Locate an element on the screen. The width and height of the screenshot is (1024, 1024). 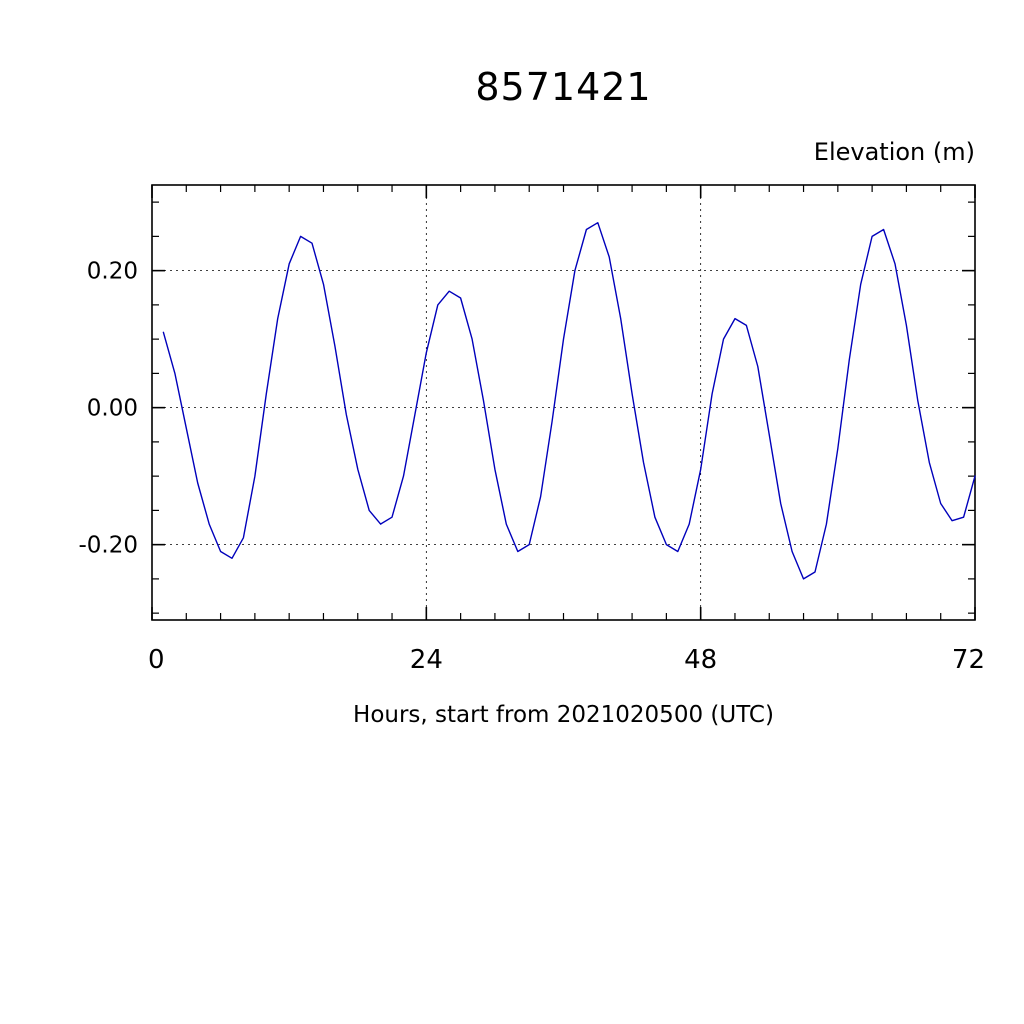
x-tick-label: 0 is located at coordinates (156, 660).